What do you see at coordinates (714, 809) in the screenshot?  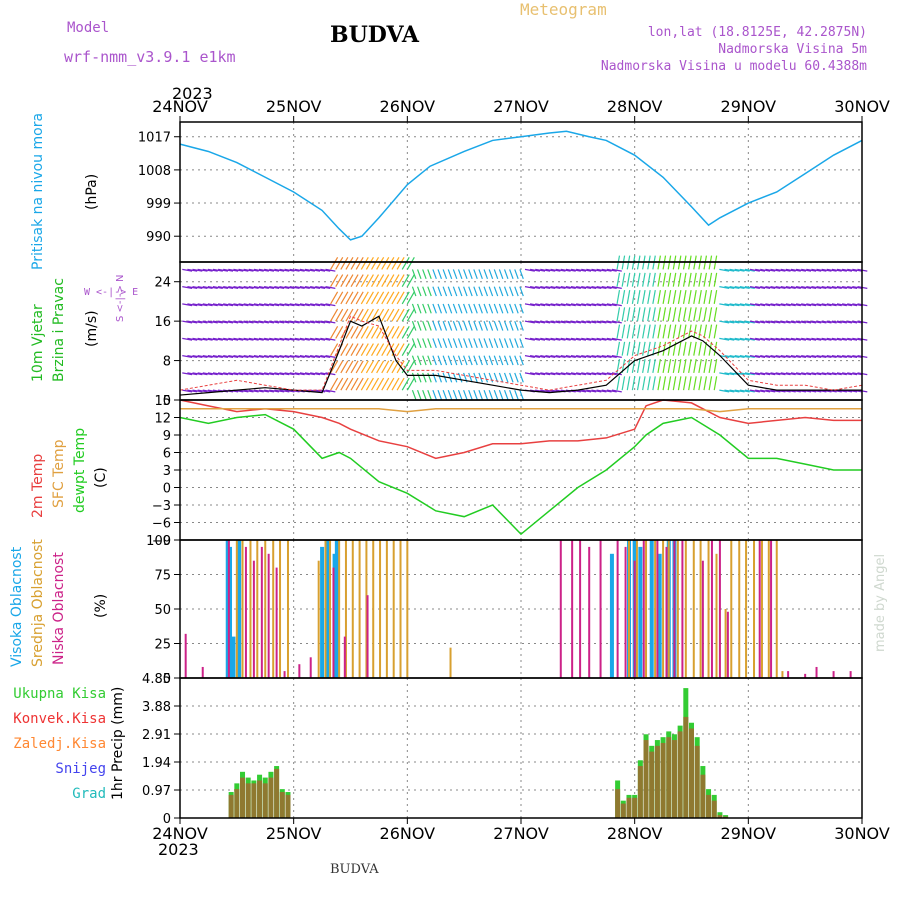 I see `conv-precip-bar` at bounding box center [714, 809].